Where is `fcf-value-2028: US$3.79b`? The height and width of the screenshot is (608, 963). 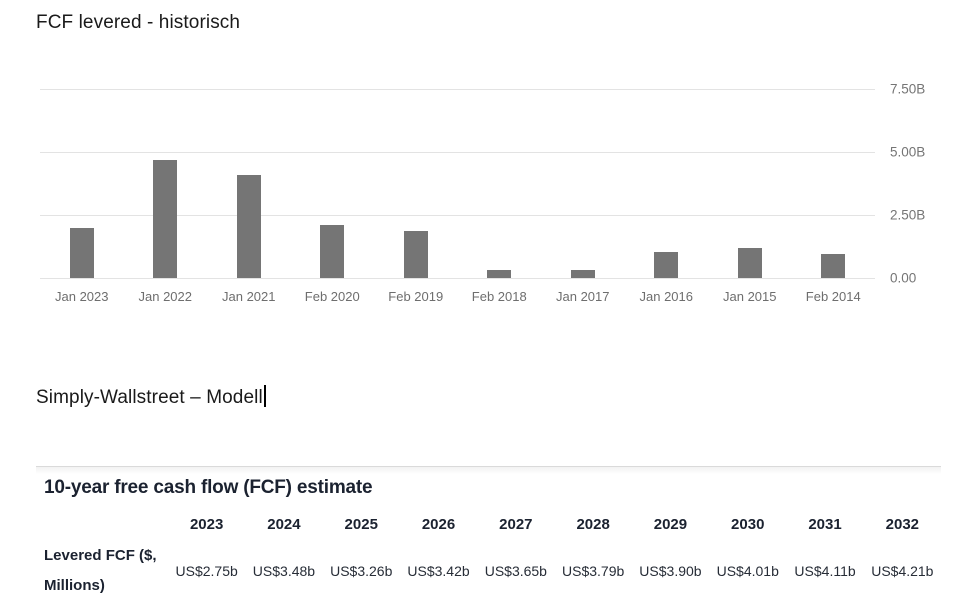 fcf-value-2028: US$3.79b is located at coordinates (593, 571).